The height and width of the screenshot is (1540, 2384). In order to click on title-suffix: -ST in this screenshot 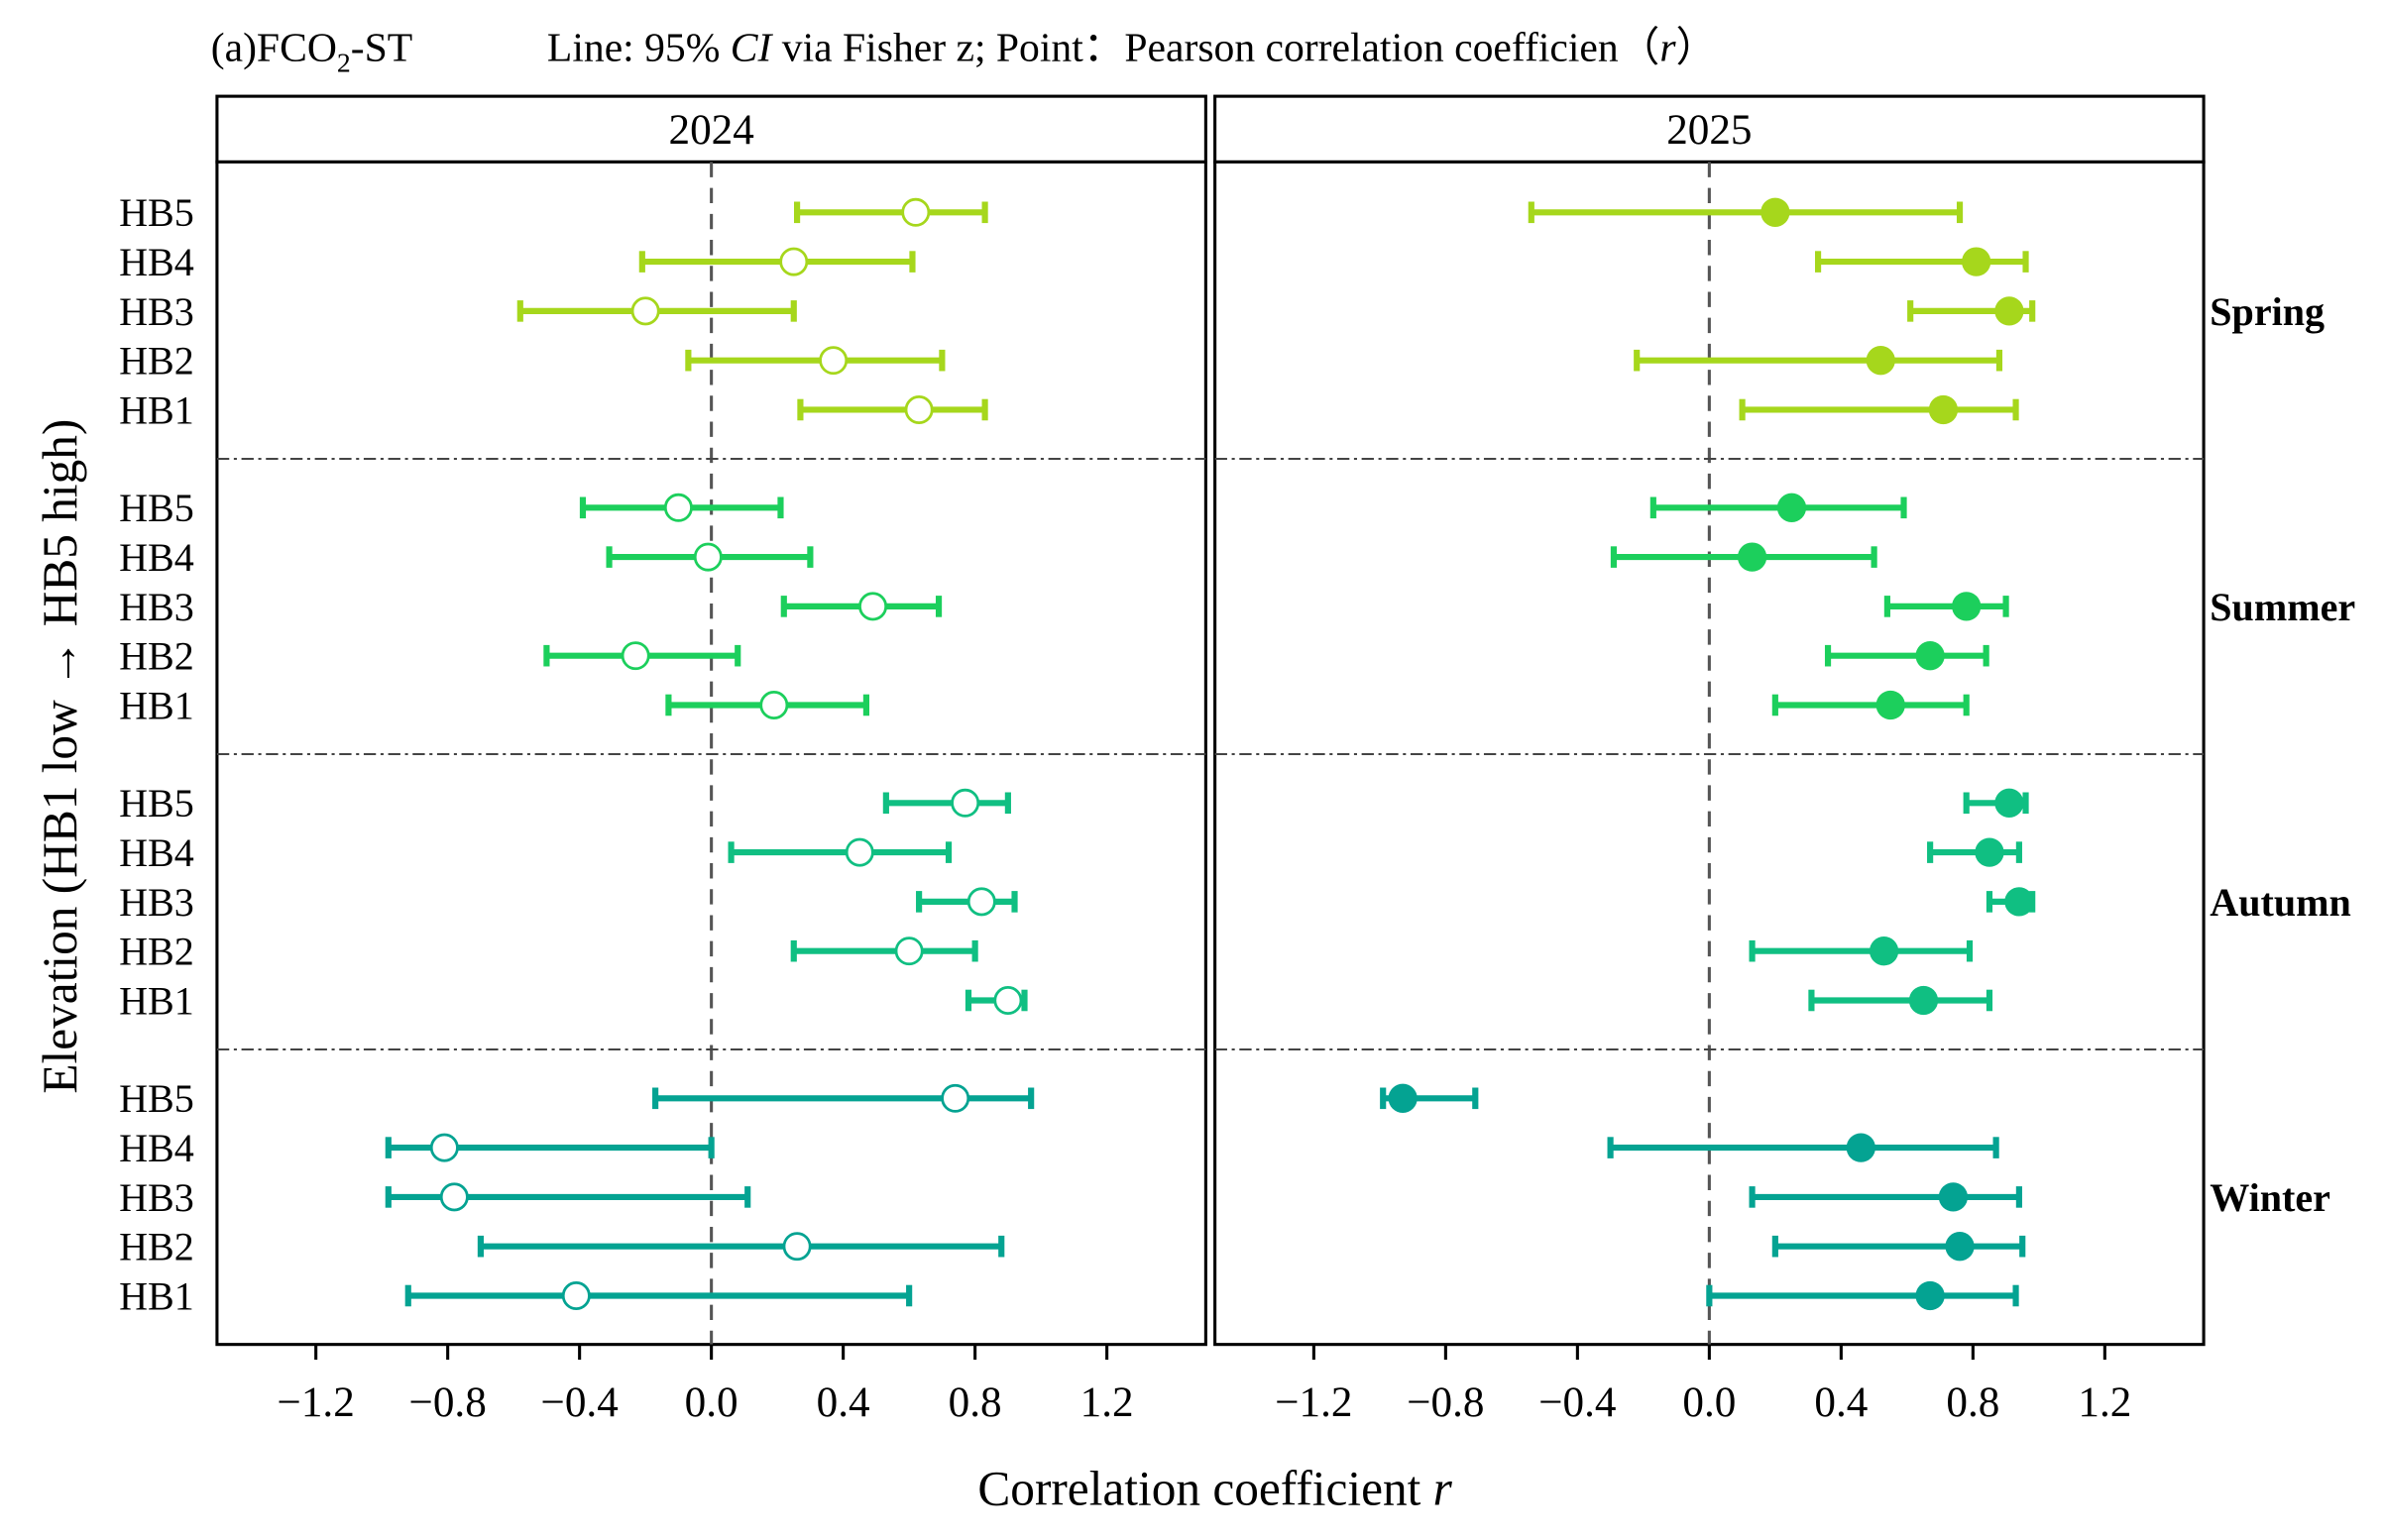, I will do `click(382, 48)`.